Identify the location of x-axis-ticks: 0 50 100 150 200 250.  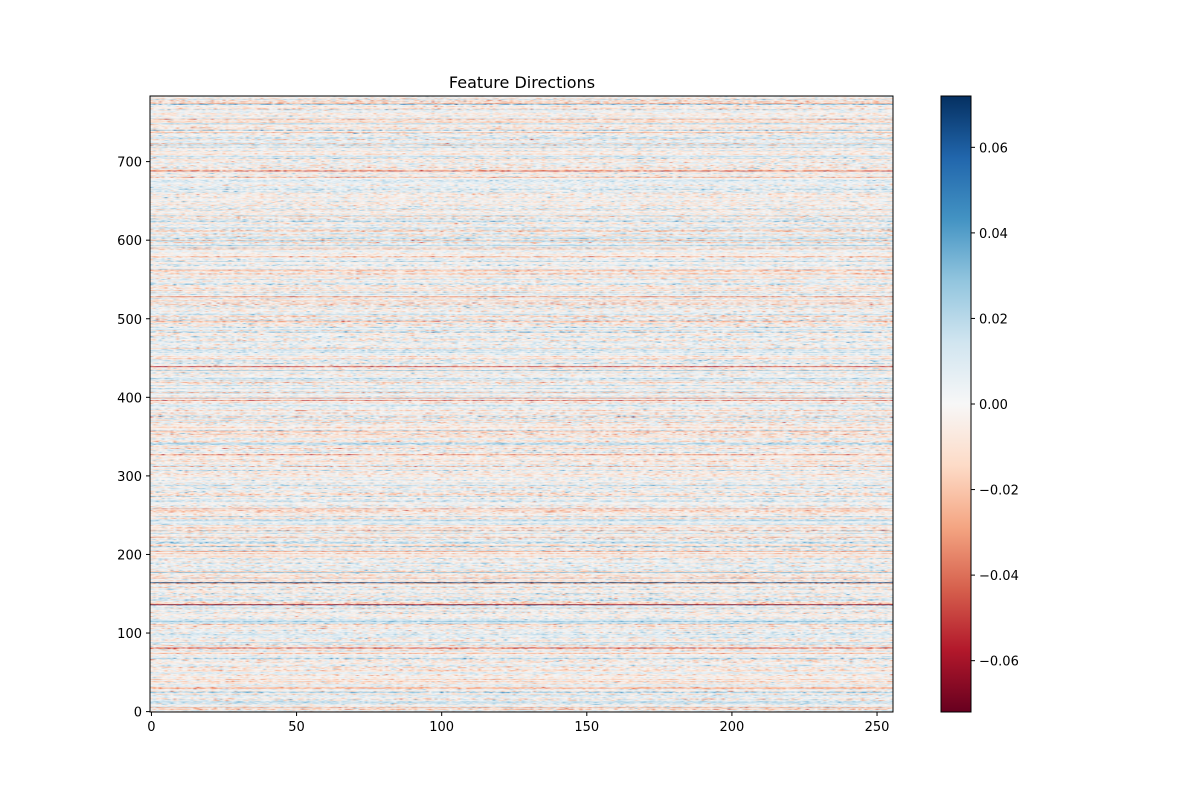
(518, 723).